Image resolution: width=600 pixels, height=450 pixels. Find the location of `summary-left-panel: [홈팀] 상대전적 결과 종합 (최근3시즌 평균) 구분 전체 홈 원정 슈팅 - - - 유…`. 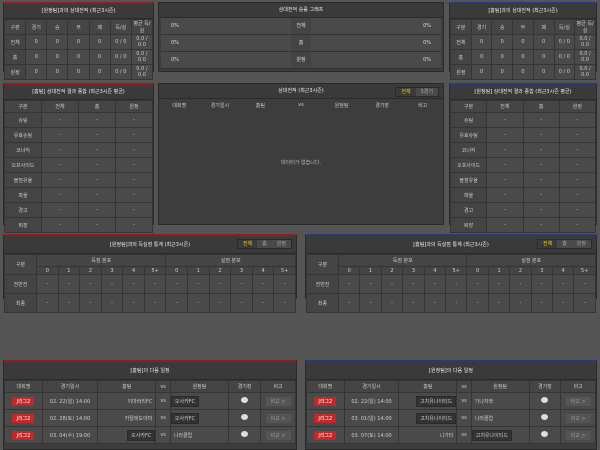

summary-left-panel: [홈팀] 상대전적 결과 종합 (최근3시즌 평균) 구분 전체 홈 원정 슈팅 - - - 유… is located at coordinates (78, 158).